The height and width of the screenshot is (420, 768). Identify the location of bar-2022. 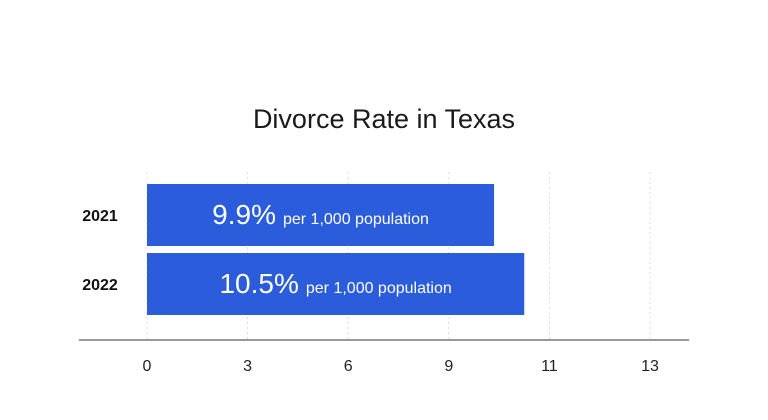
(336, 284).